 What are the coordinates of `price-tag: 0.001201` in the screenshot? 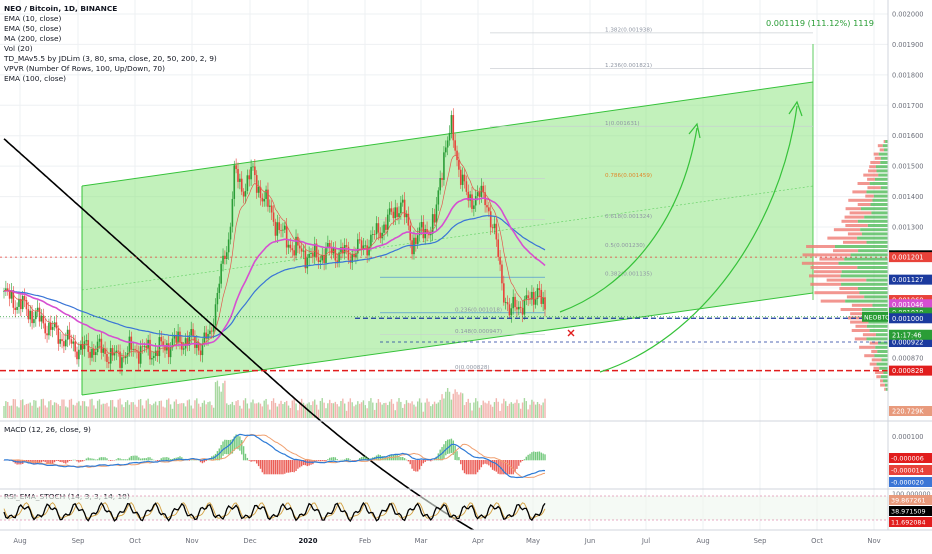 It's located at (910, 257).